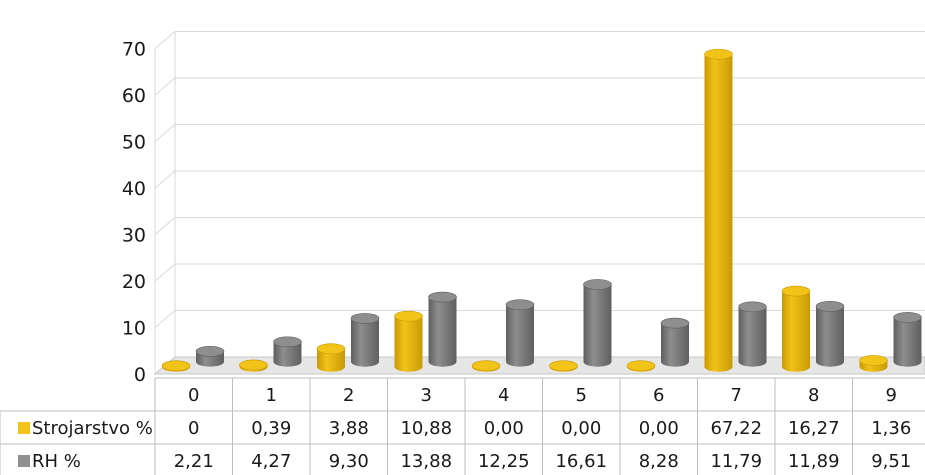 The height and width of the screenshot is (475, 925). What do you see at coordinates (193, 395) in the screenshot?
I see `x-tick-label: 0` at bounding box center [193, 395].